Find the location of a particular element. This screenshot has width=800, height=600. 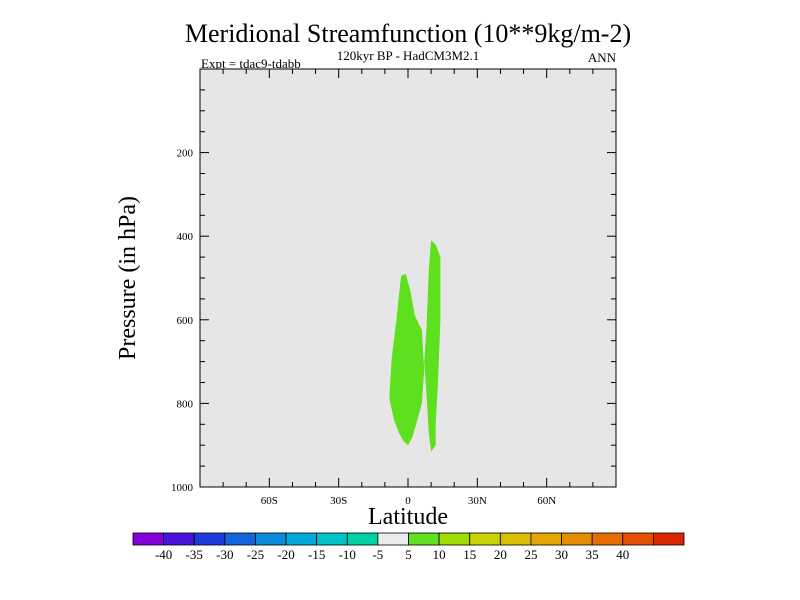

y-tick-label: 200 is located at coordinates (185, 154).